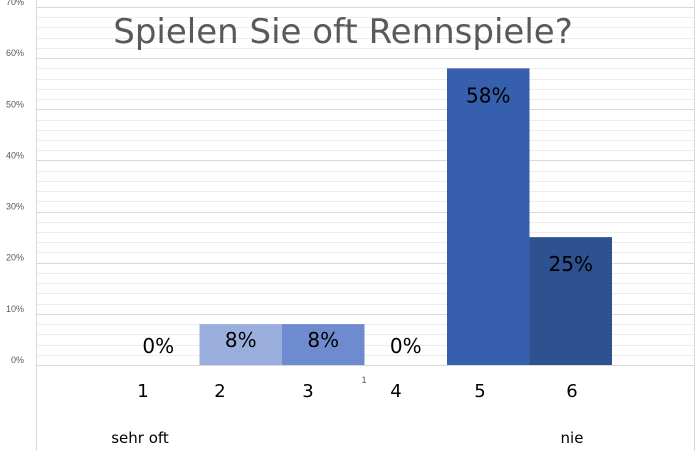  Describe the element at coordinates (15, 182) in the screenshot. I see `y-axis-ticks: 0% 10% 20% 30% 40% 50% 60% 70%` at that location.